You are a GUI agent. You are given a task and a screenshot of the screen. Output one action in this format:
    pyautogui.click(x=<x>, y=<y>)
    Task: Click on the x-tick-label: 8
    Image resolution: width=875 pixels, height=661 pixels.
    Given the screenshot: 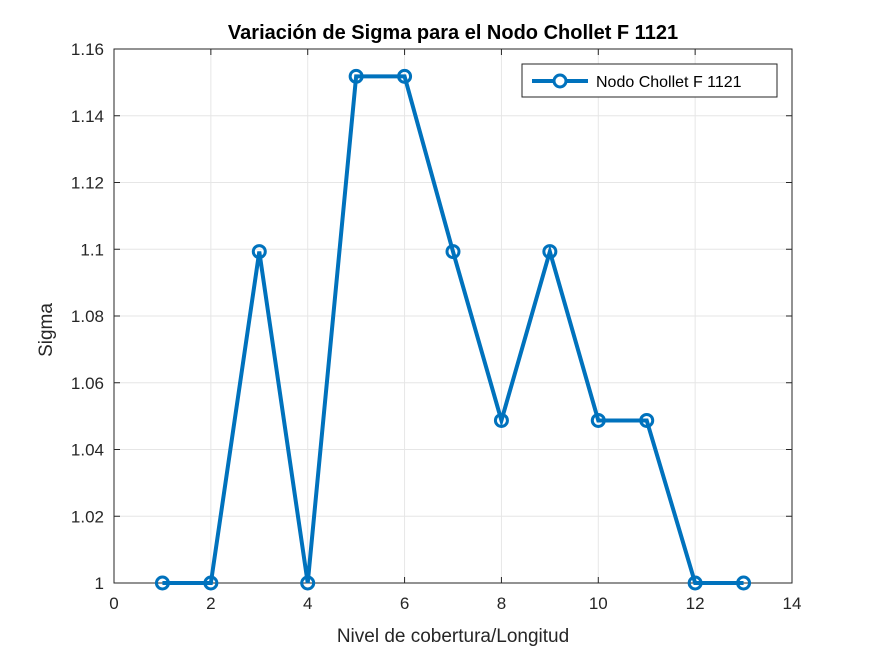 What is the action you would take?
    pyautogui.click(x=501, y=603)
    